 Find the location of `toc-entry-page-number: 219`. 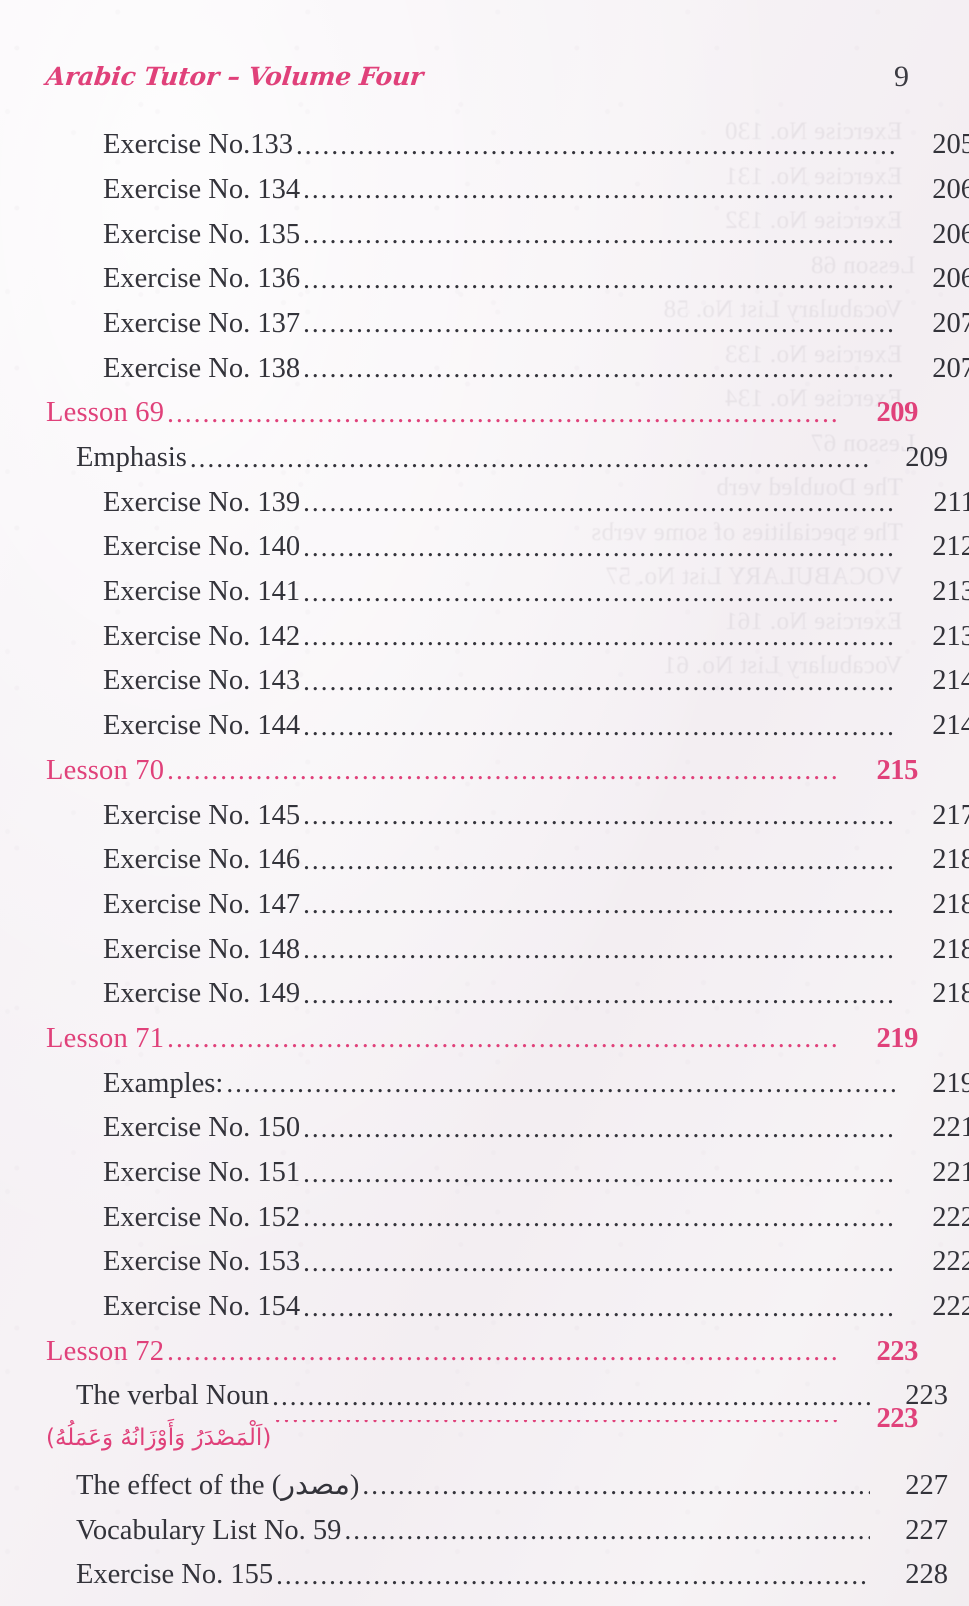

toc-entry-page-number: 219 is located at coordinates (950, 1083).